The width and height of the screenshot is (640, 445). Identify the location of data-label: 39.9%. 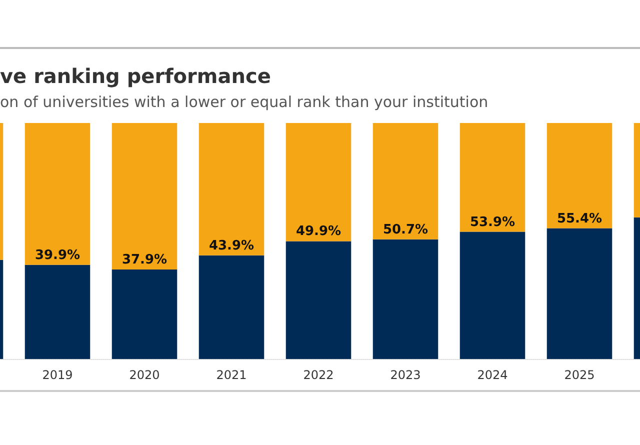
(57, 255).